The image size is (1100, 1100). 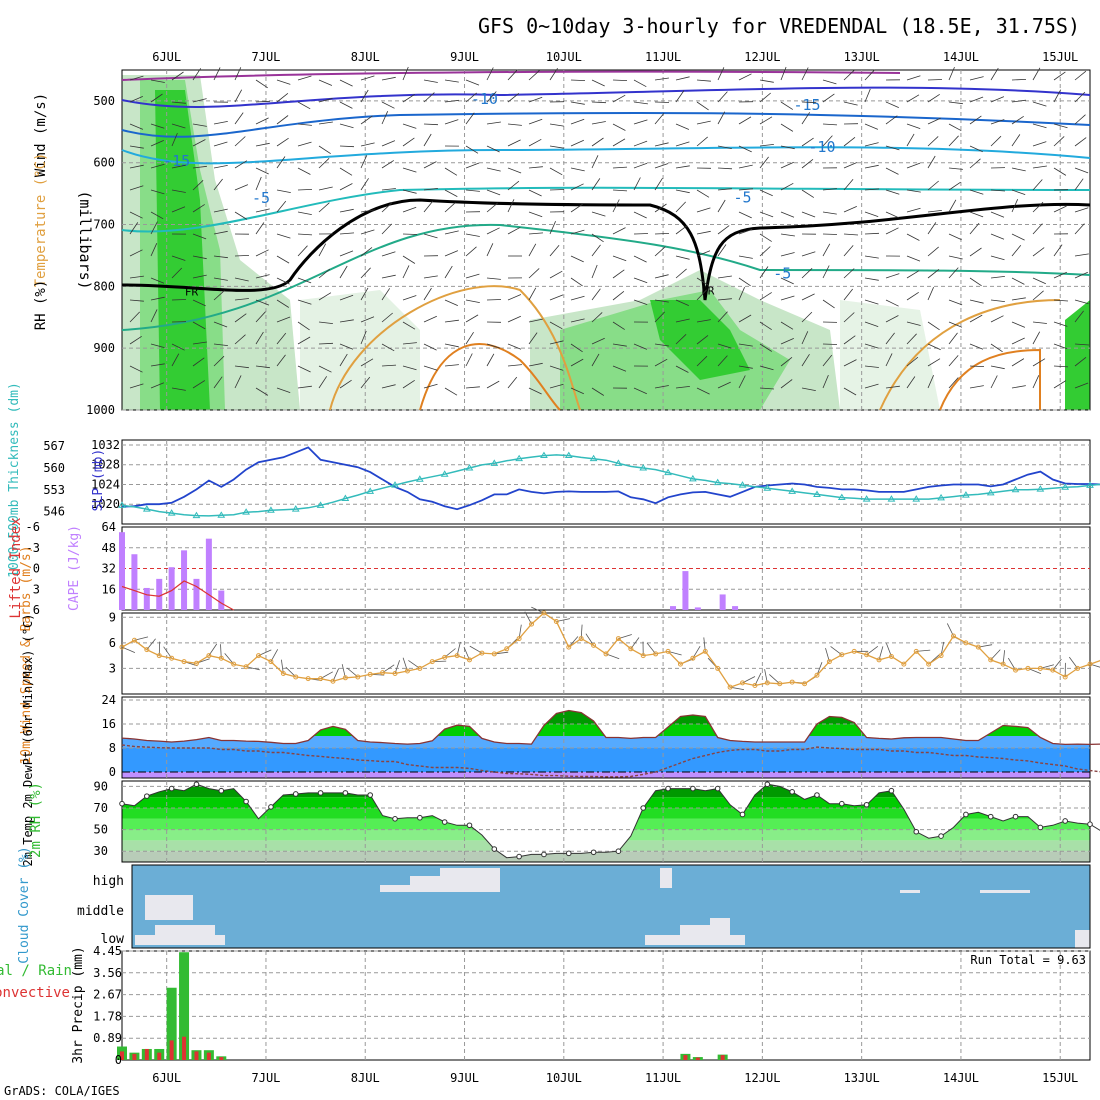 What do you see at coordinates (104, 348) in the screenshot?
I see `y-tick-label: 900` at bounding box center [104, 348].